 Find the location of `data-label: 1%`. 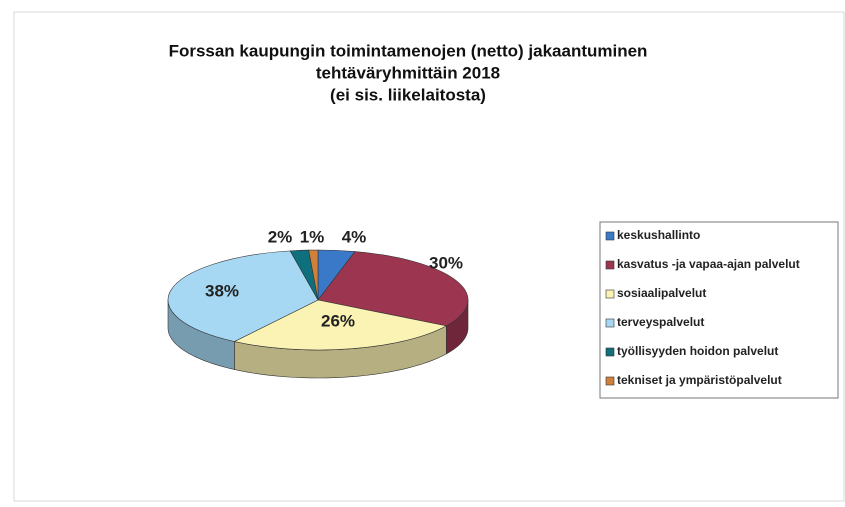

data-label: 1% is located at coordinates (312, 236).